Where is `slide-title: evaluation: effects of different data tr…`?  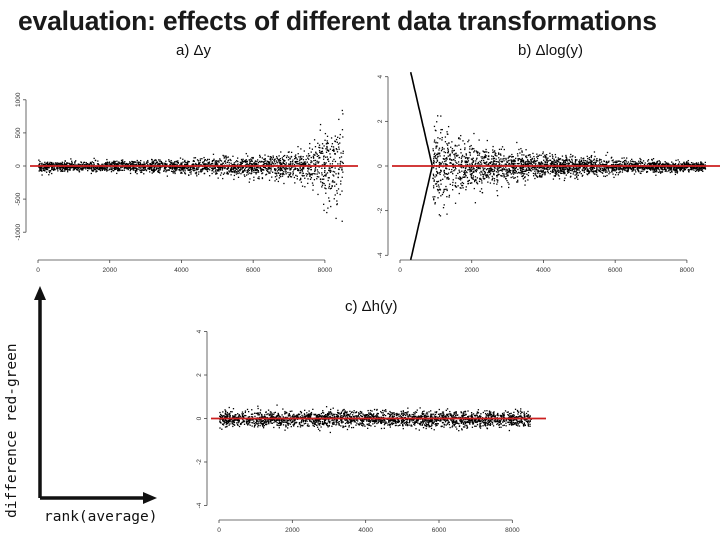 slide-title: evaluation: effects of different data tr… is located at coordinates (337, 21).